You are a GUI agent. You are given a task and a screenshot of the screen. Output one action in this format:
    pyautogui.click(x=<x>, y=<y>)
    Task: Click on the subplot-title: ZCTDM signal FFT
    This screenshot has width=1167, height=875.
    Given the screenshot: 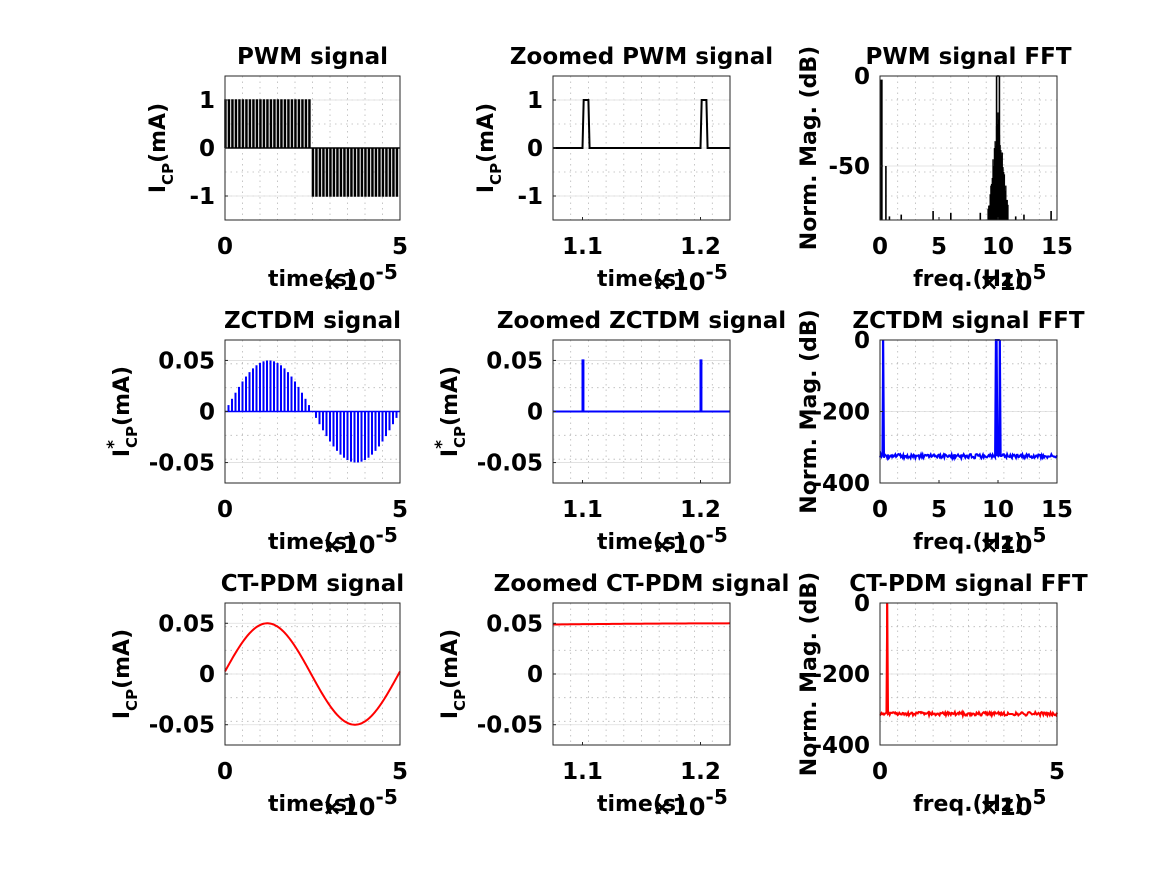 What is the action you would take?
    pyautogui.click(x=968, y=321)
    